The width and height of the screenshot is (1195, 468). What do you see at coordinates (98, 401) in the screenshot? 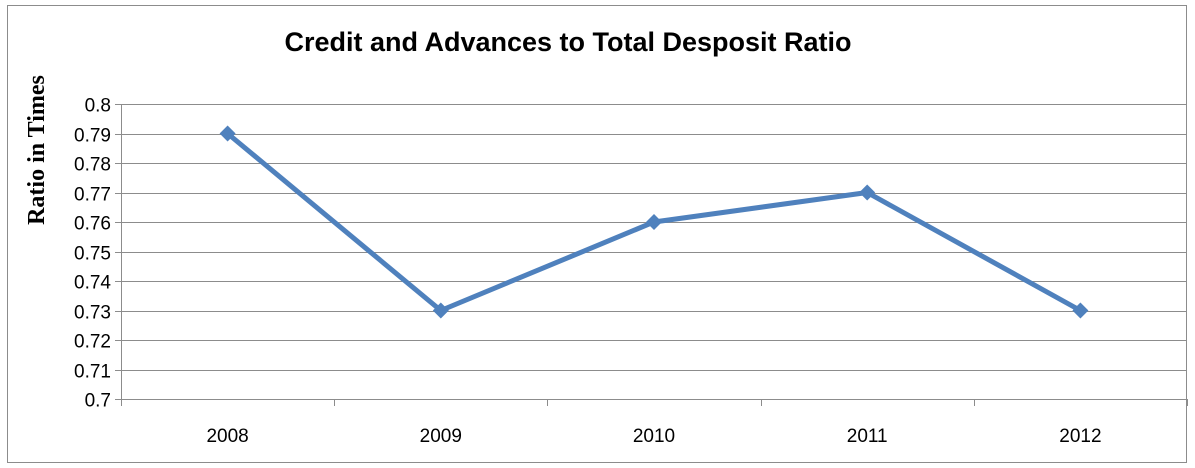
I see `y-tick-label: 0.7` at bounding box center [98, 401].